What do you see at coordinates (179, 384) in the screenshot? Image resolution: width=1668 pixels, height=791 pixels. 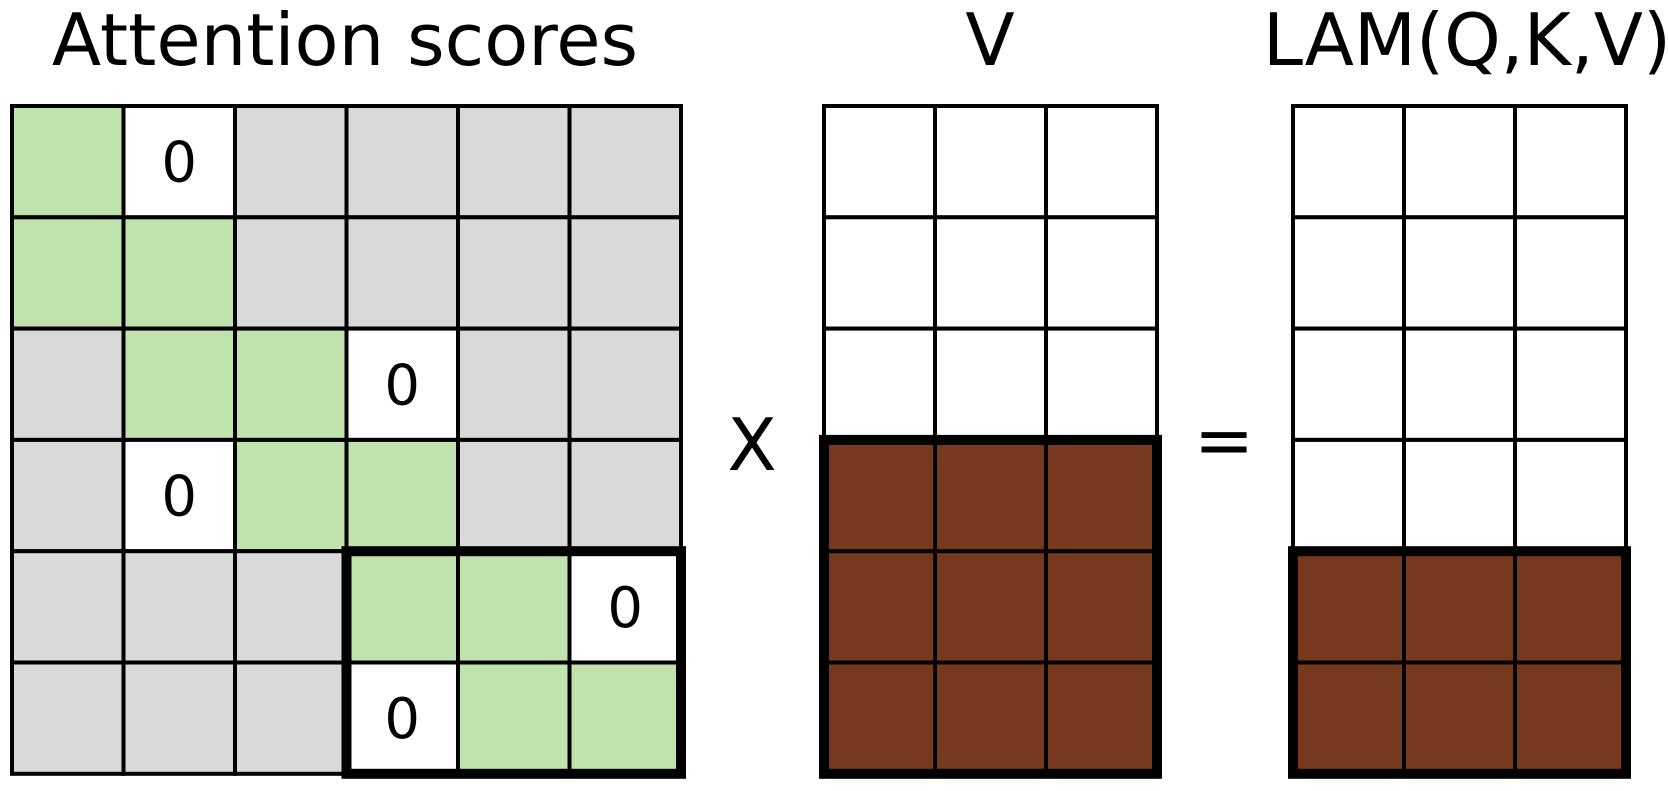 I see `attention-cell-r3-c2` at bounding box center [179, 384].